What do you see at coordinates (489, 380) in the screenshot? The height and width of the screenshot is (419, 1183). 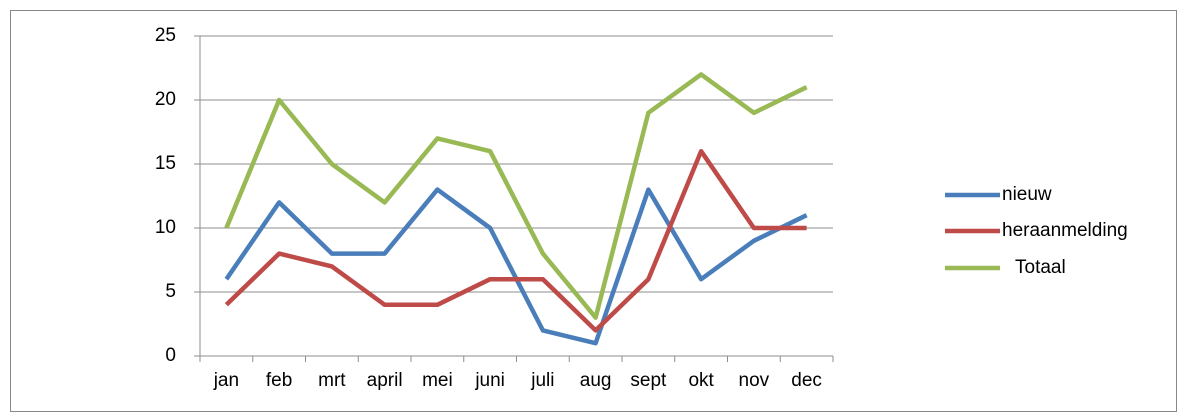 I see `x-tick-label: juni` at bounding box center [489, 380].